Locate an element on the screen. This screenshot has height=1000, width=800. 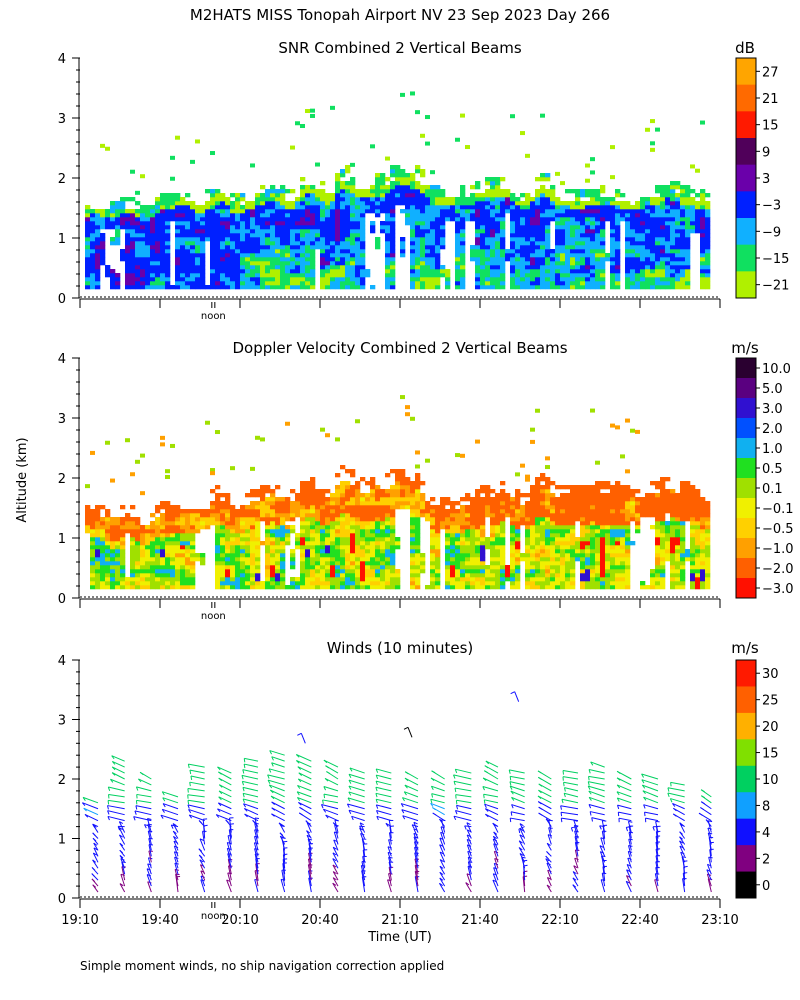
y-tick-label: 4 is located at coordinates (62, 59).